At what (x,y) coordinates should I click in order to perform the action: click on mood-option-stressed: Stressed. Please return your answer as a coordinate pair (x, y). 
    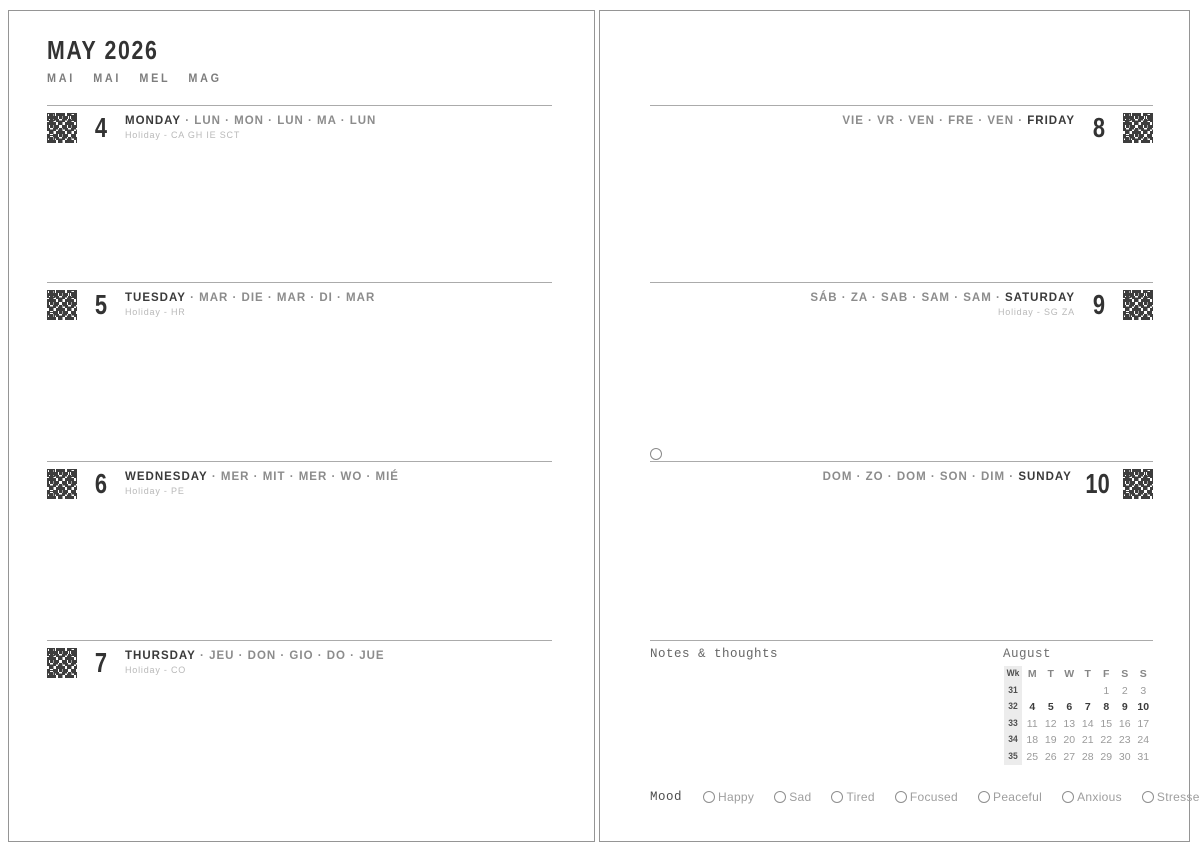
    Looking at the image, I should click on (1170, 797).